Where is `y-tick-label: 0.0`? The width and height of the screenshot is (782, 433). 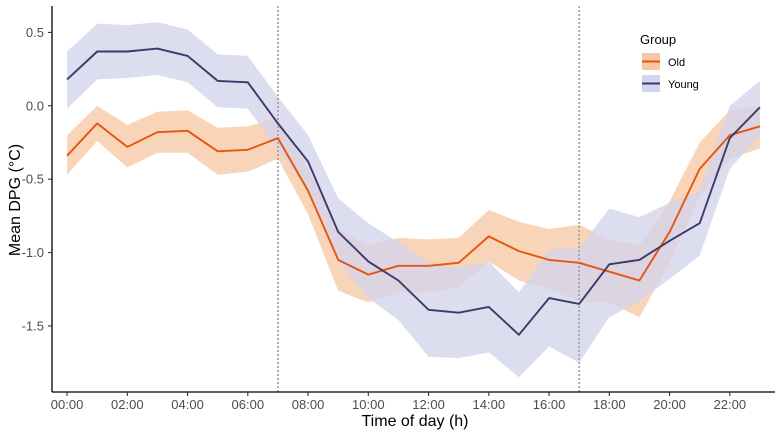 y-tick-label: 0.0 is located at coordinates (35, 105).